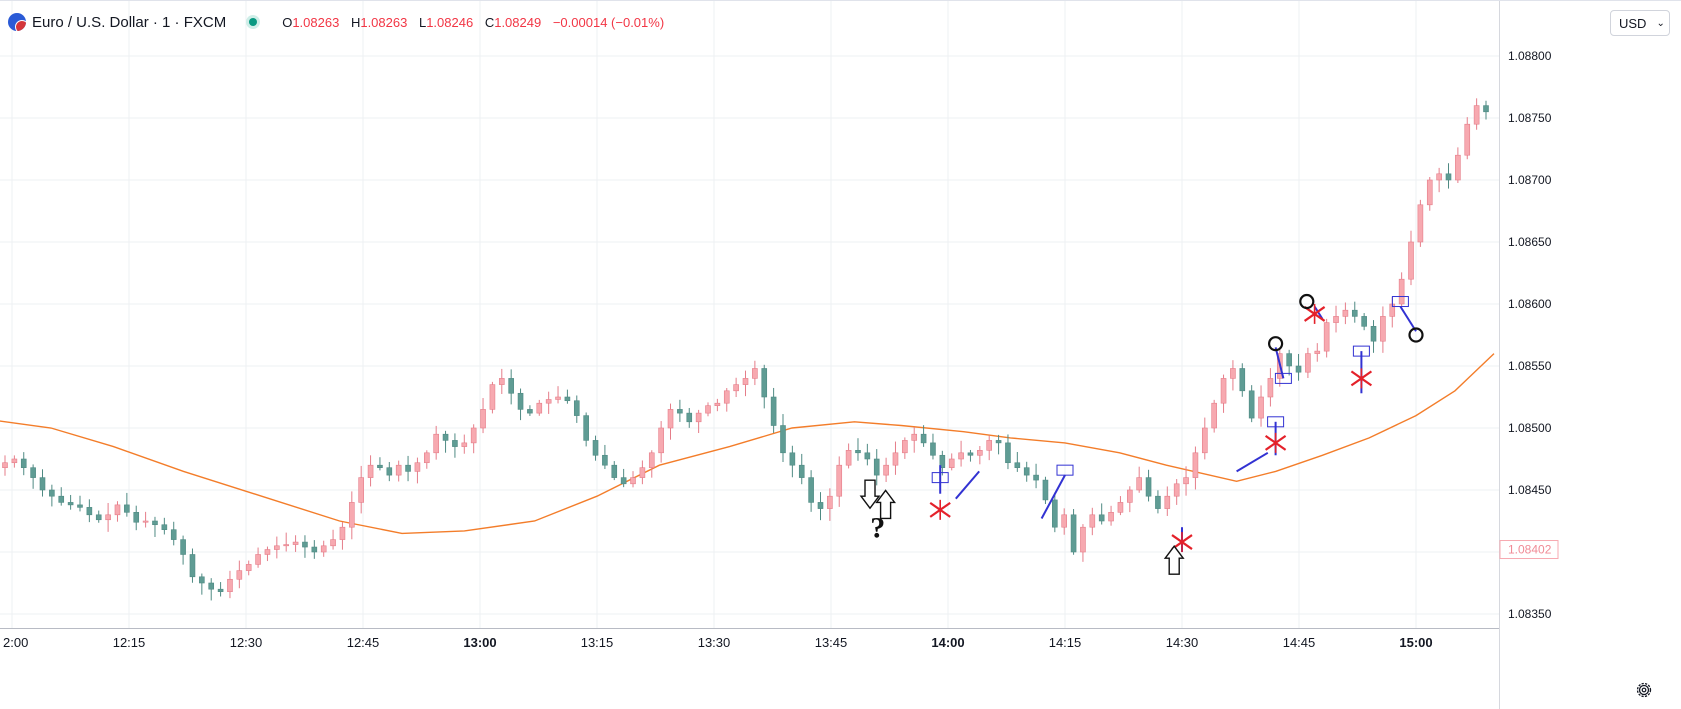 This screenshot has width=1681, height=709. What do you see at coordinates (1640, 23) in the screenshot?
I see `currency-select: USD ⌄` at bounding box center [1640, 23].